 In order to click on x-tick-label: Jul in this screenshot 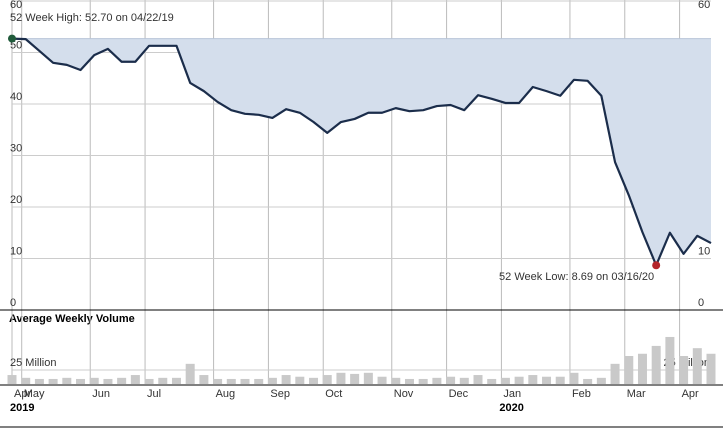, I will do `click(154, 394)`.